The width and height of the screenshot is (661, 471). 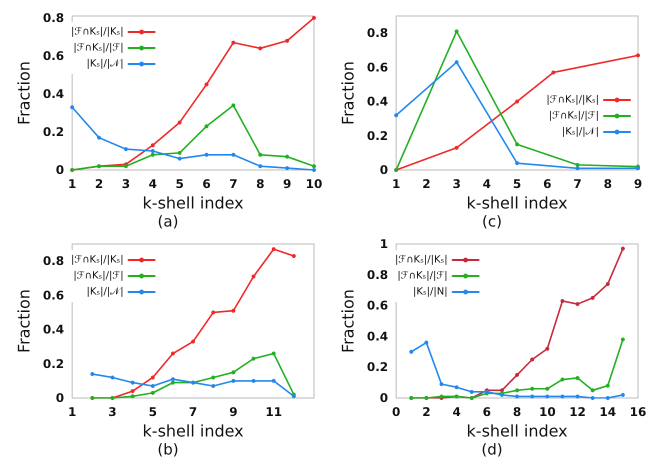 What do you see at coordinates (193, 412) in the screenshot?
I see `x-tick-label: 7` at bounding box center [193, 412].